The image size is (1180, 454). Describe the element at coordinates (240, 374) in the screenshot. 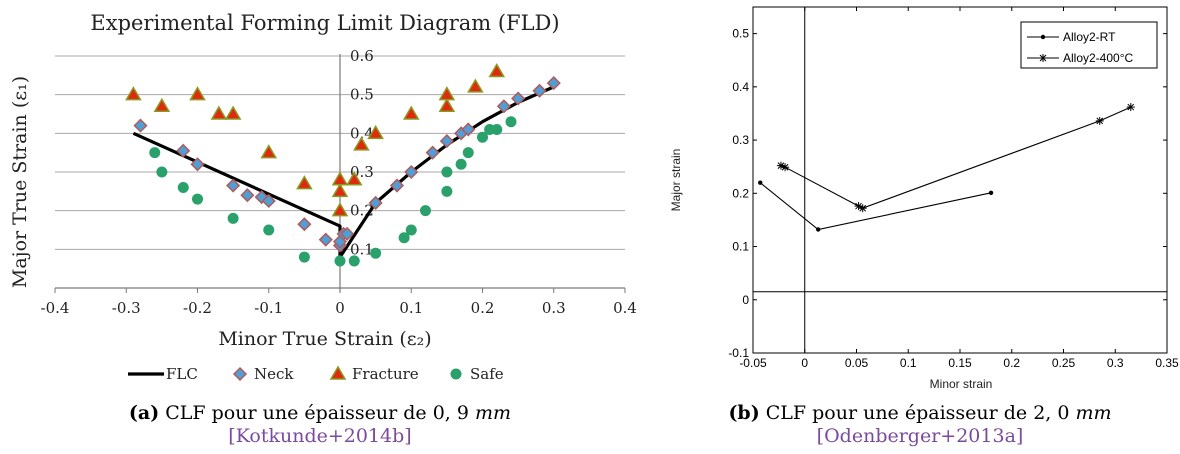

I see `legend-neck-swatch` at that location.